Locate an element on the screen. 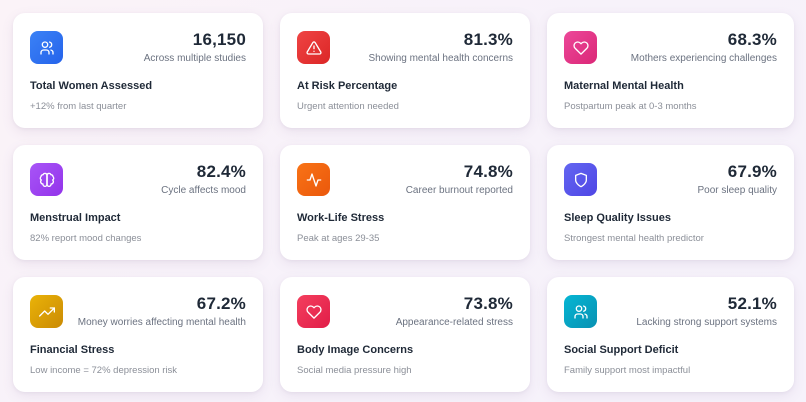  card-subtitle: 82% report mood changes is located at coordinates (86, 238).